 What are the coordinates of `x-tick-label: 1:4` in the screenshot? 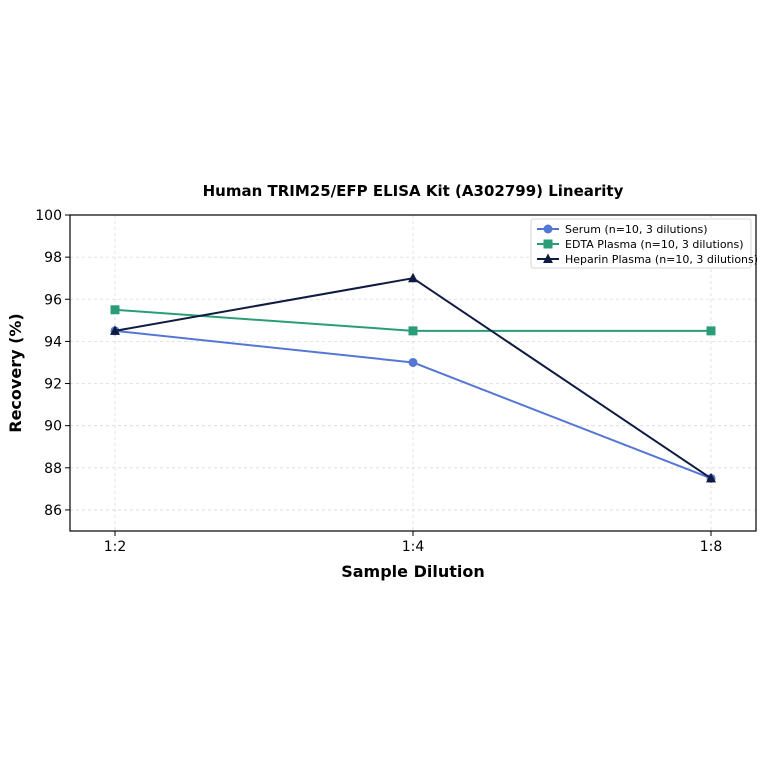 It's located at (413, 547).